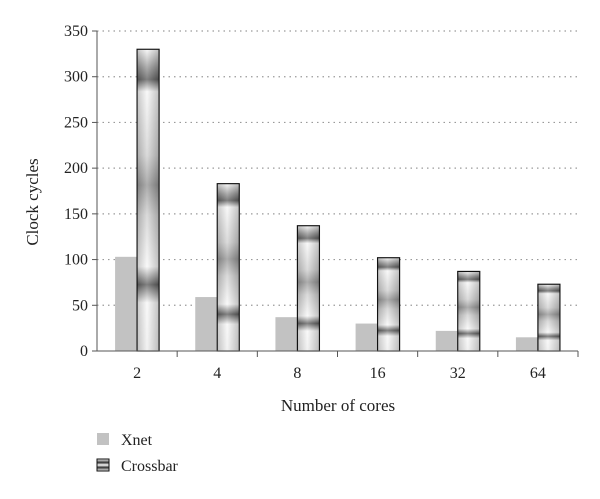 The image size is (600, 499). What do you see at coordinates (338, 405) in the screenshot?
I see `x-axis-label: Number of cores` at bounding box center [338, 405].